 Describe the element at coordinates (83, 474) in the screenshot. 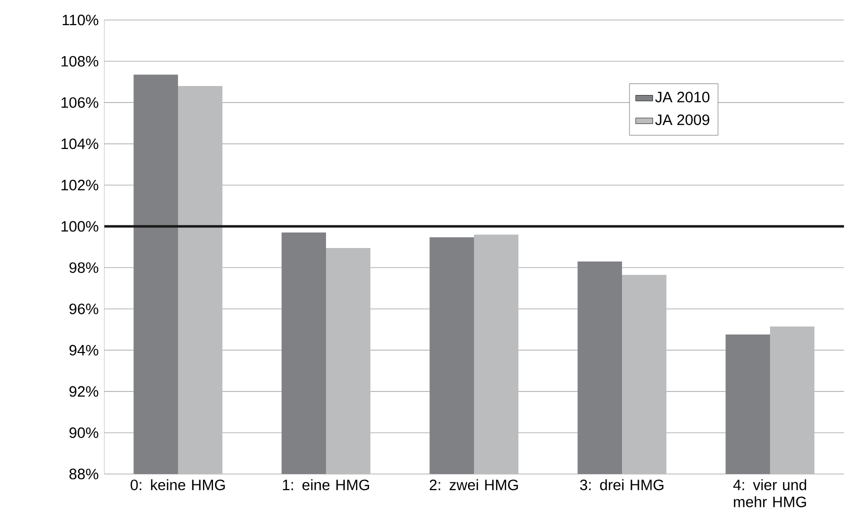

I see `y-tick-label: 88%` at that location.